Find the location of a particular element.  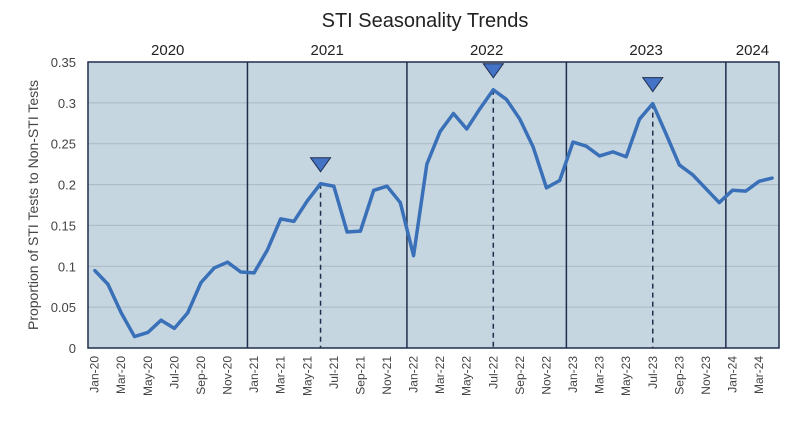

year-label: 2022 is located at coordinates (486, 50).